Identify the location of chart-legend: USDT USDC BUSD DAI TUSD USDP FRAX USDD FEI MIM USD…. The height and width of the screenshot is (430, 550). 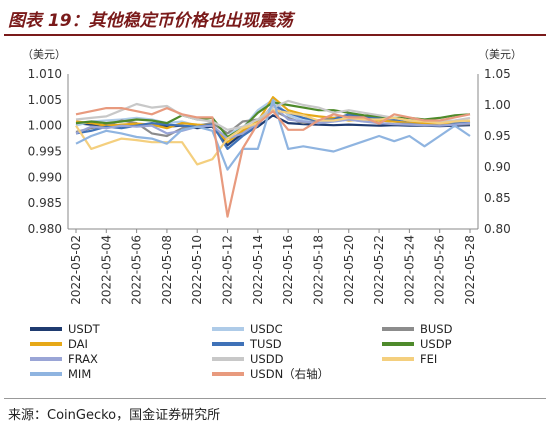
(241, 351).